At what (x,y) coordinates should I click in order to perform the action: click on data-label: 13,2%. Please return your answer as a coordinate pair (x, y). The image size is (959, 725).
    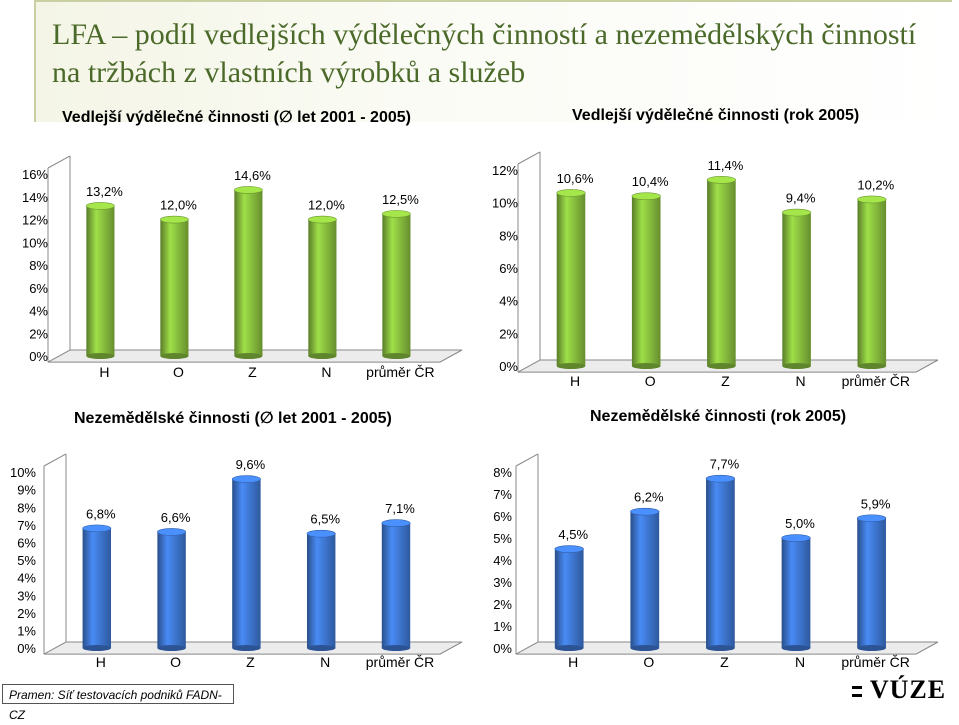
    Looking at the image, I should click on (104, 191).